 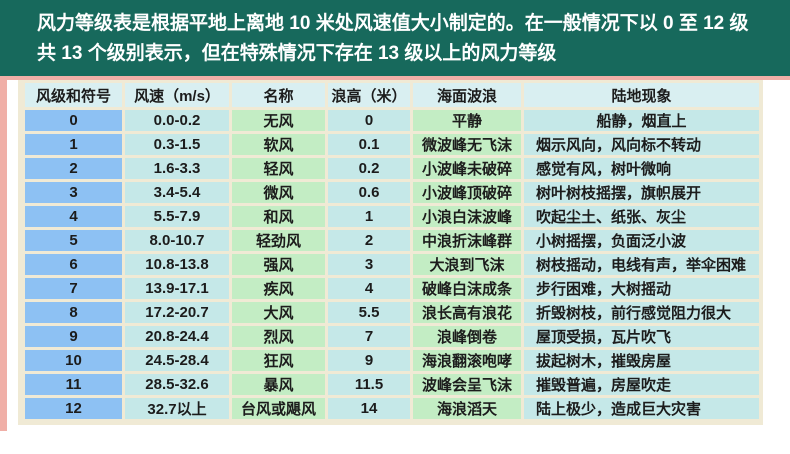 What do you see at coordinates (369, 264) in the screenshot?
I see `wave-height-cell: 3` at bounding box center [369, 264].